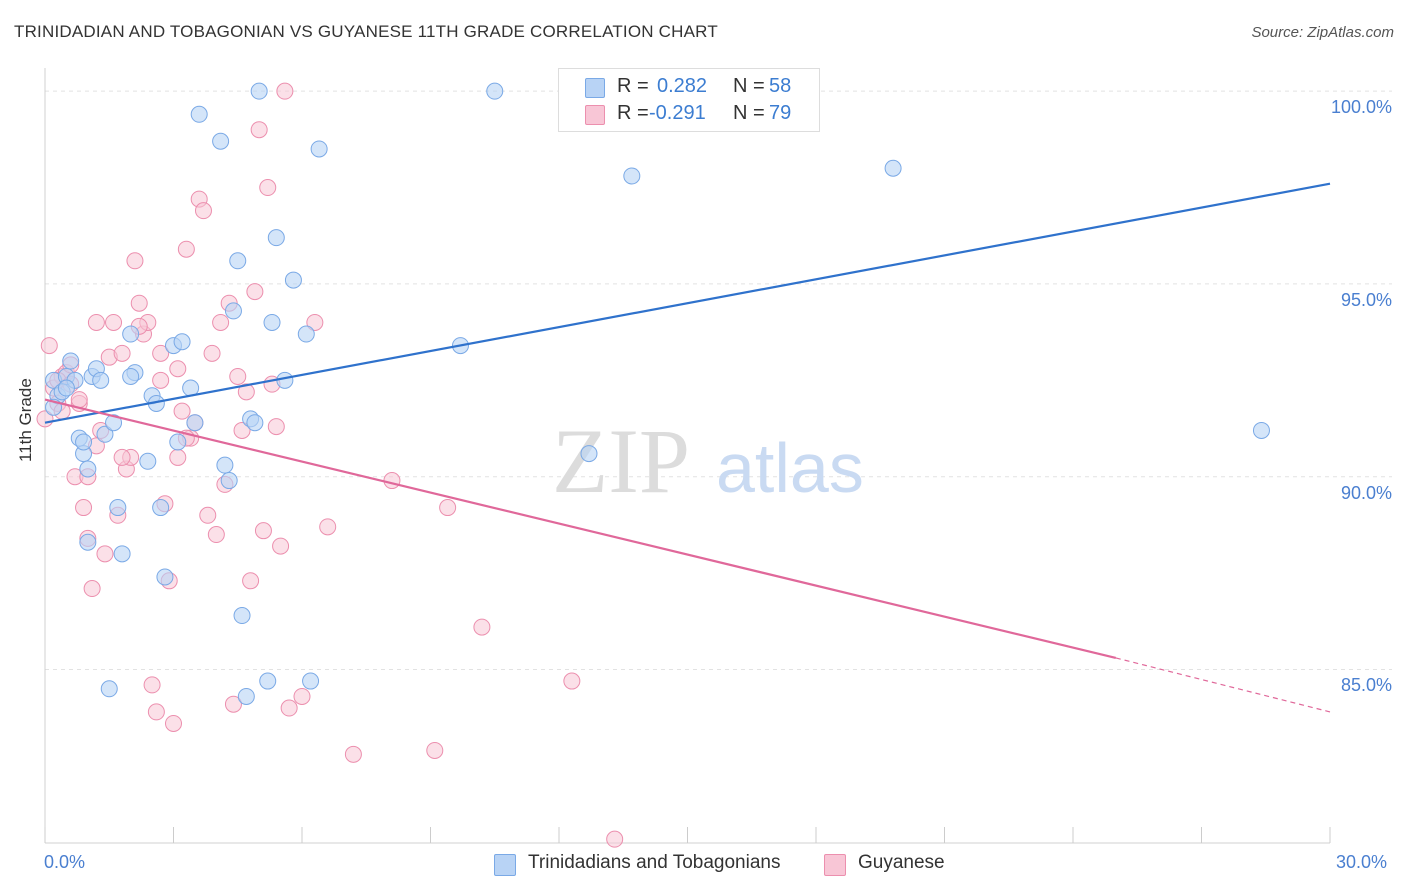 The height and width of the screenshot is (892, 1406). What do you see at coordinates (688, 87) in the screenshot?
I see `legend-row-trinidadian: R = 0.282 N = 58` at bounding box center [688, 87].